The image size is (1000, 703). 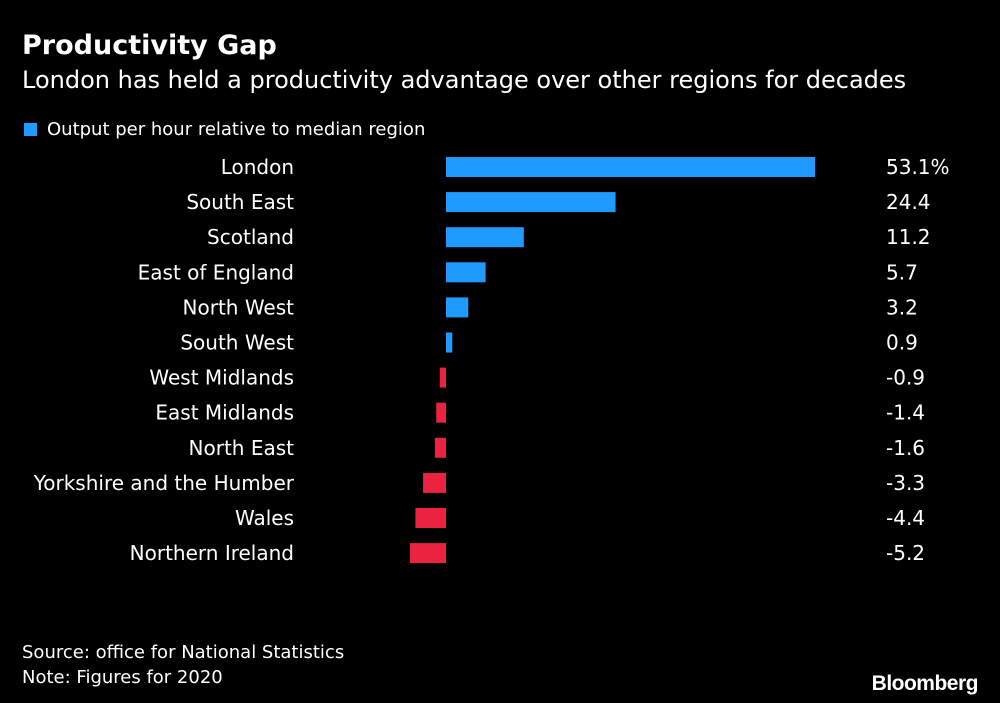 What do you see at coordinates (905, 413) in the screenshot?
I see `value-label: -1.4` at bounding box center [905, 413].